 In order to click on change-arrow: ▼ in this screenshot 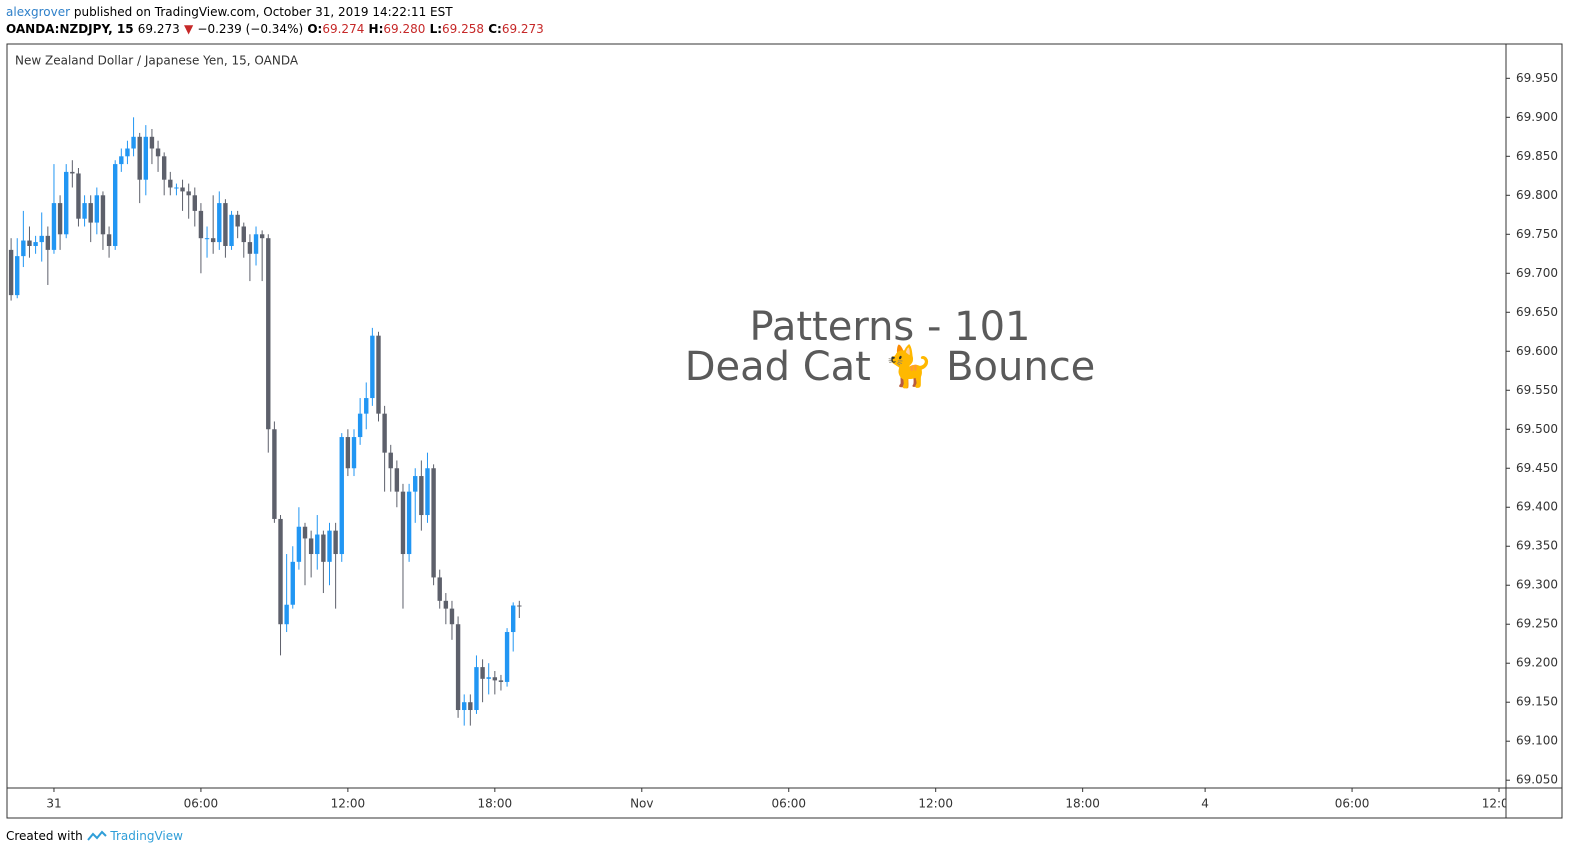, I will do `click(188, 29)`.